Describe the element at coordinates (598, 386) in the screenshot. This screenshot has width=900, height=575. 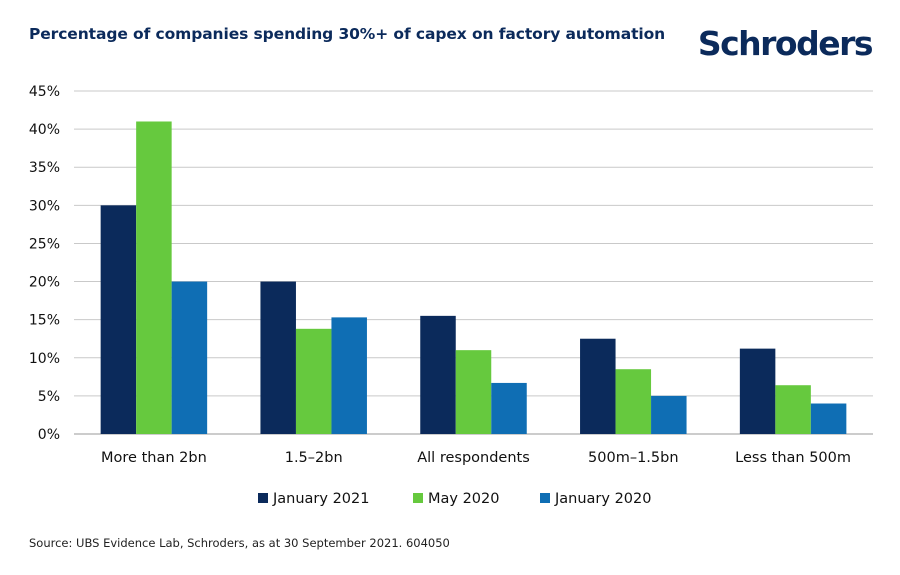
I see `bar-january-2021-500m-1-5bn` at that location.